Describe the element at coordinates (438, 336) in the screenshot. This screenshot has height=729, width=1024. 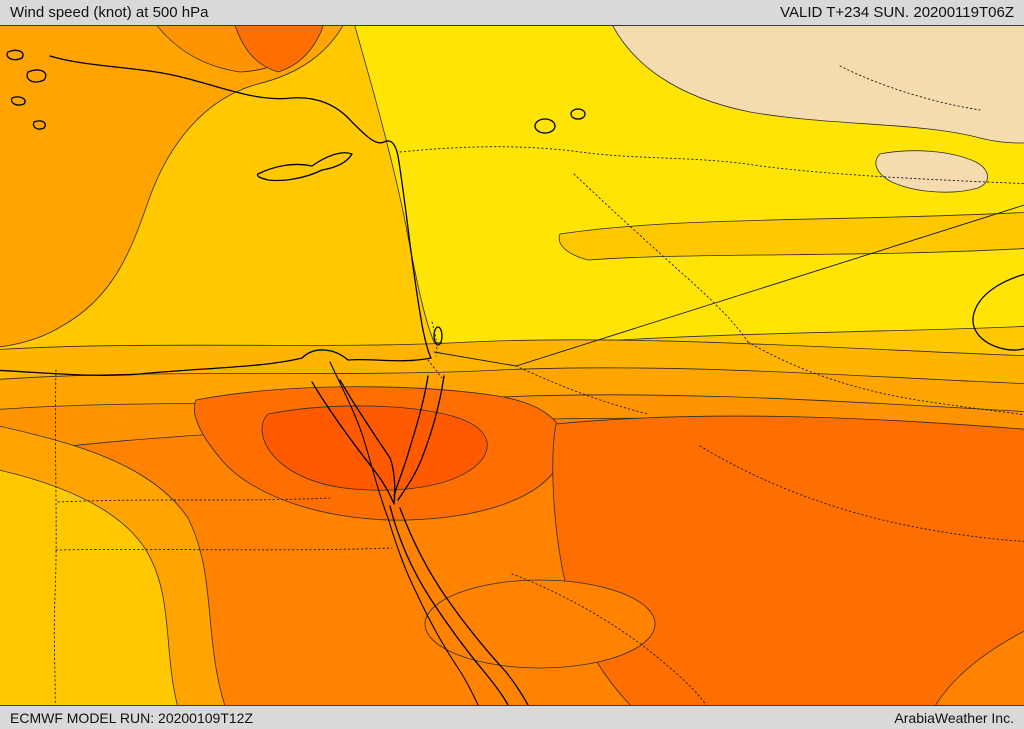
I see `coastline-dead-sea` at that location.